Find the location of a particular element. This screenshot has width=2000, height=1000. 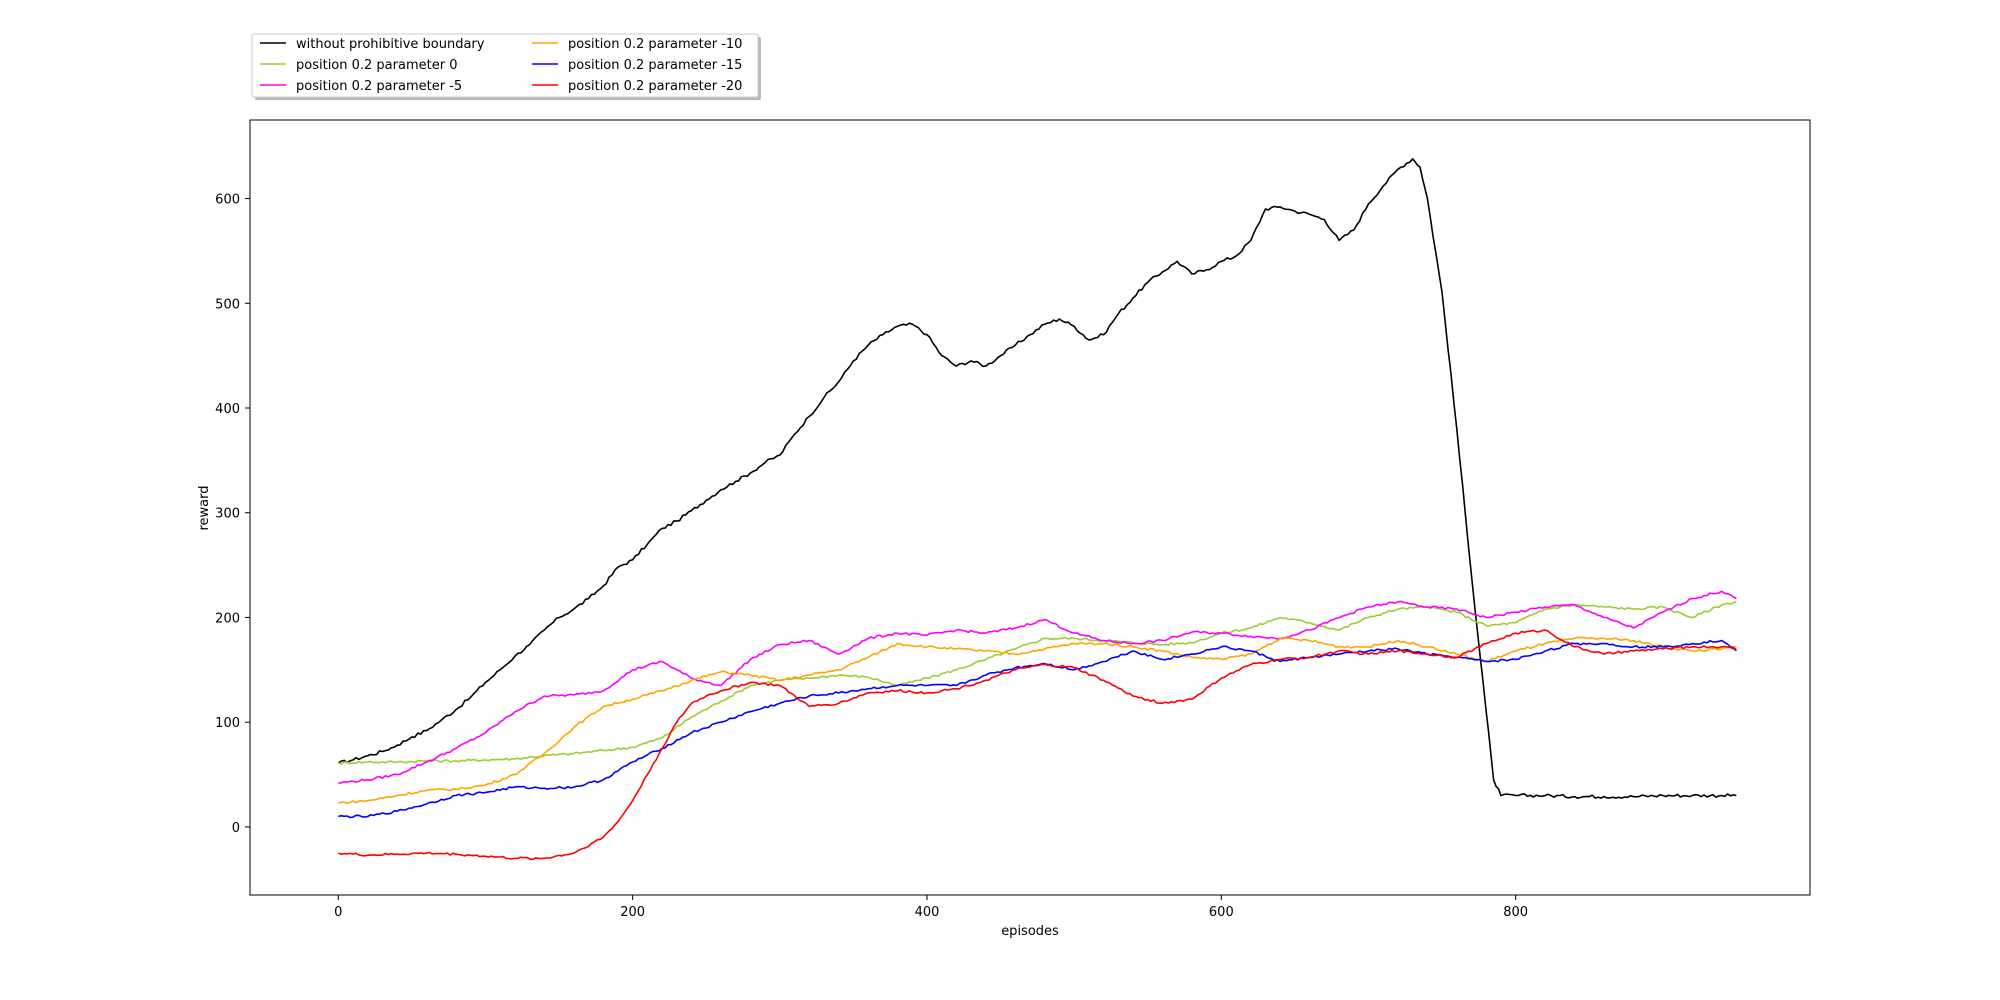

y-tick-label-0: 0 is located at coordinates (236, 828).